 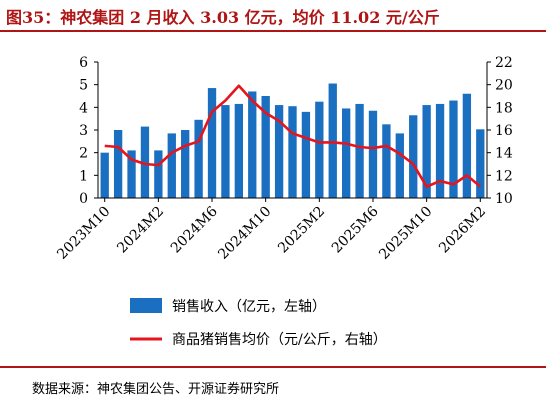 I want to click on x-tick-label: 2024M2, so click(x=140, y=230).